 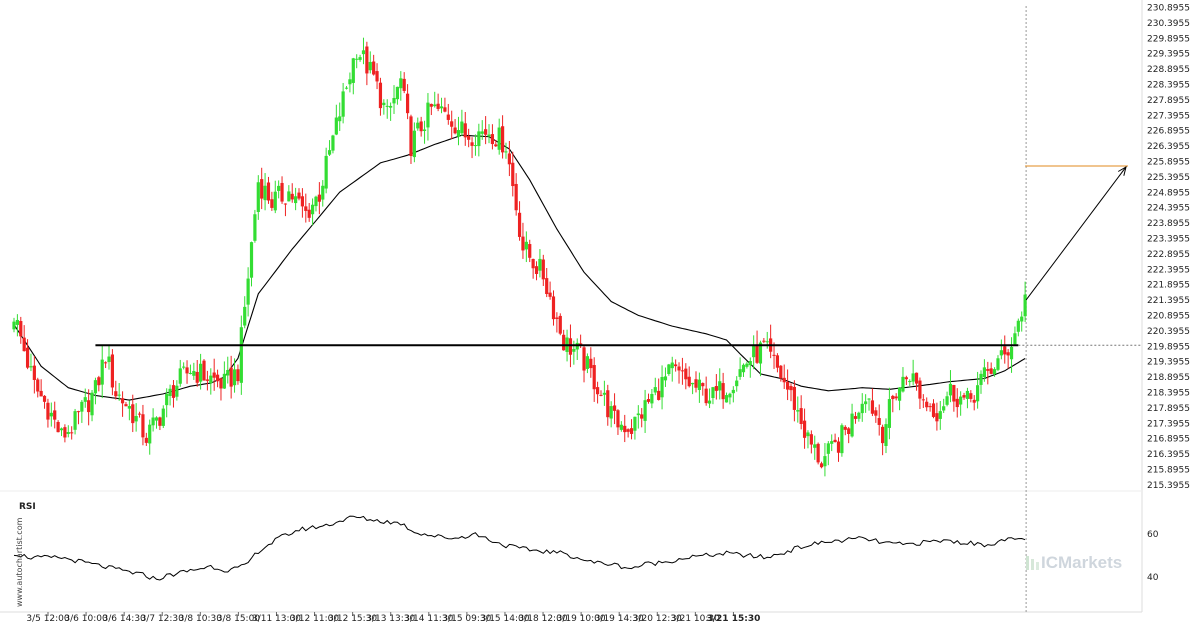 What do you see at coordinates (695, 619) in the screenshot?
I see `time-tick-label: 3/21 10:30` at bounding box center [695, 619].